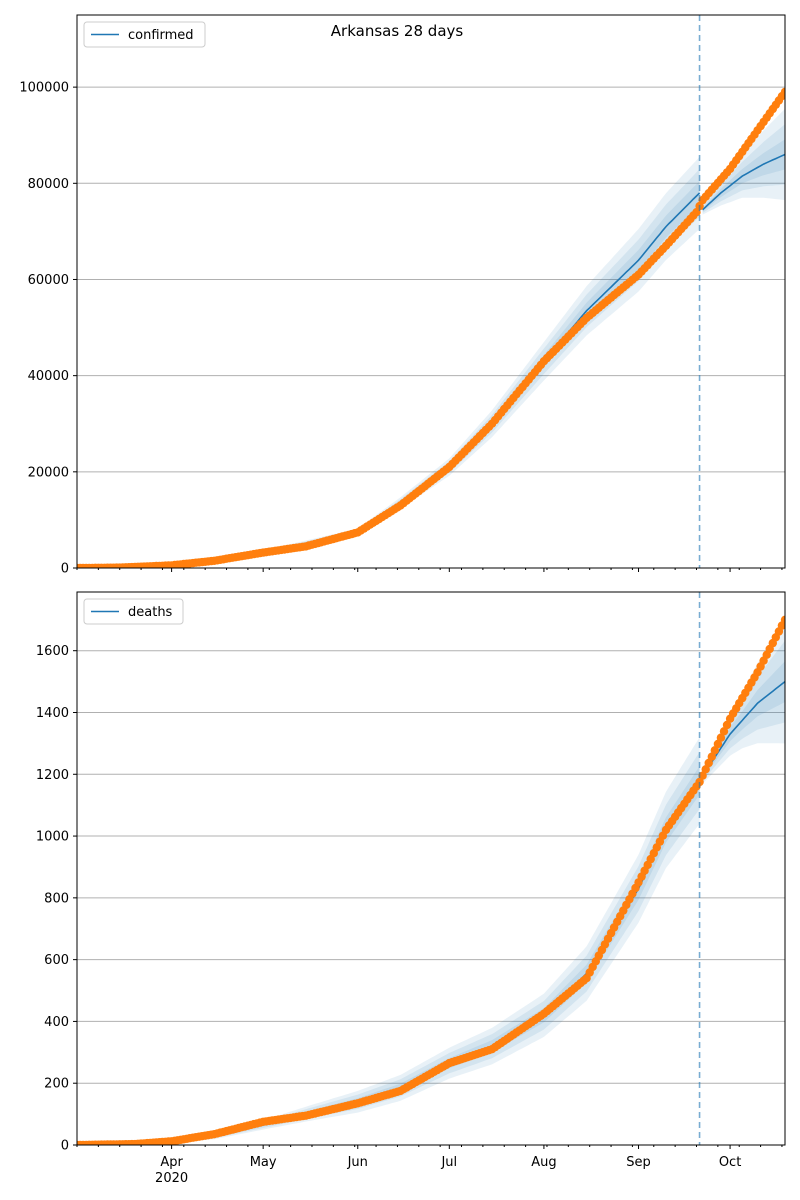 Image resolution: width=800 pixels, height=1200 pixels. What do you see at coordinates (48, 184) in the screenshot?
I see `y-tick-label: 80000` at bounding box center [48, 184].